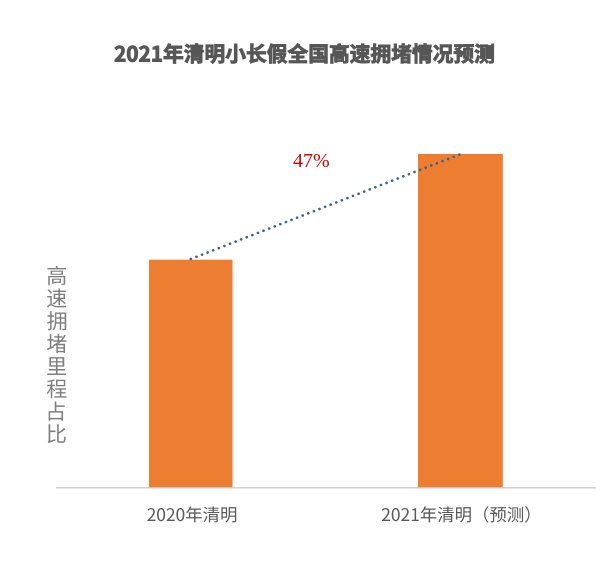  What do you see at coordinates (311, 161) in the screenshot?
I see `svg-text: 47%` at bounding box center [311, 161].